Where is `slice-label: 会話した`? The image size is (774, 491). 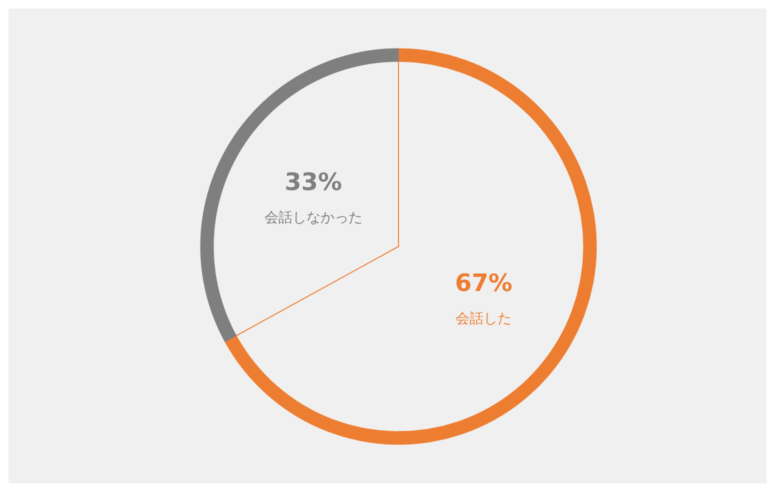 slice-label: 会話した is located at coordinates (484, 318).